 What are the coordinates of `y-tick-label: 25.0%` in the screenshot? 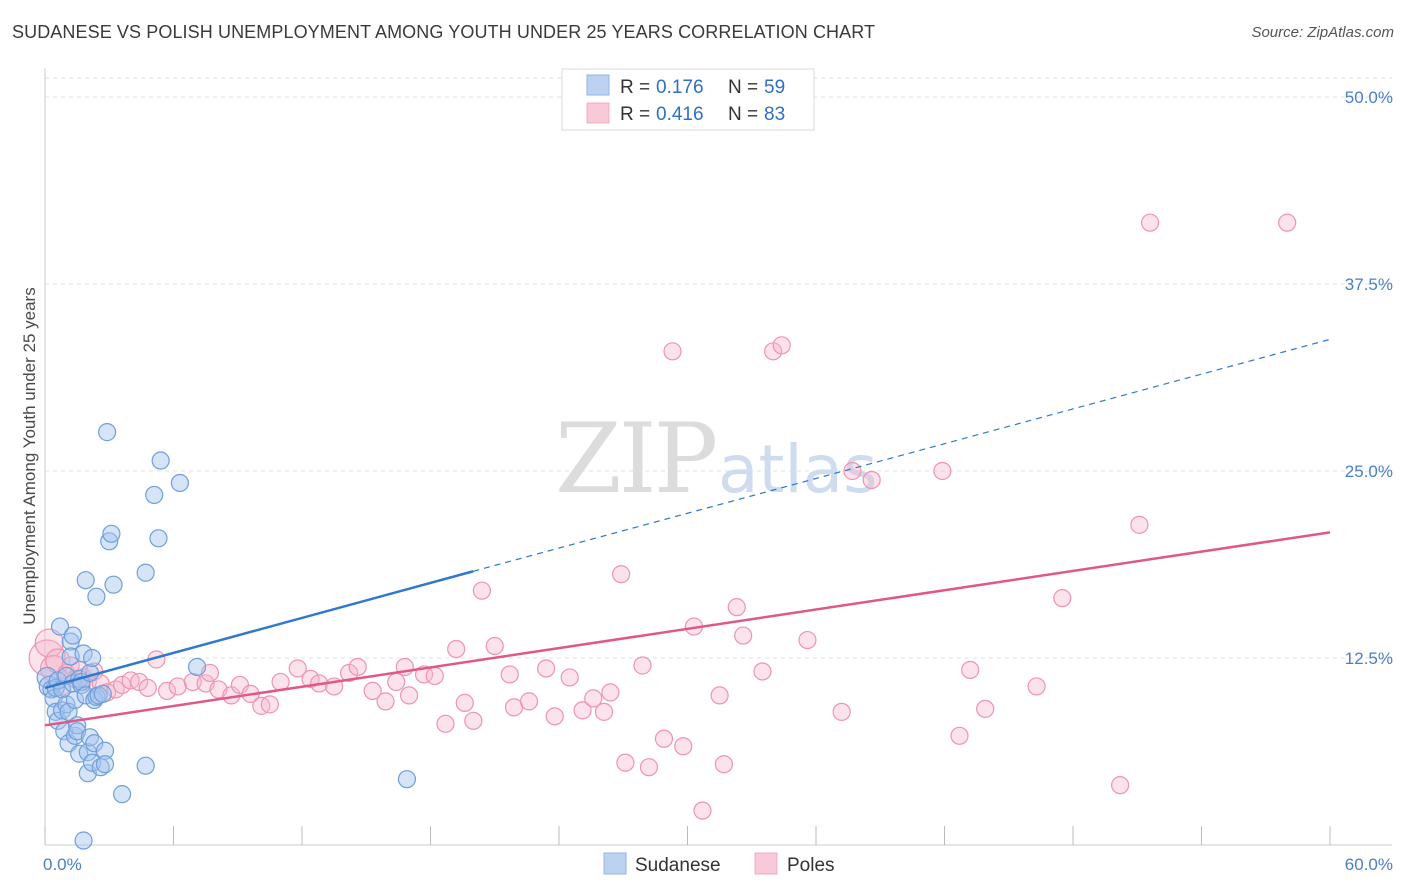 It's located at (1369, 471).